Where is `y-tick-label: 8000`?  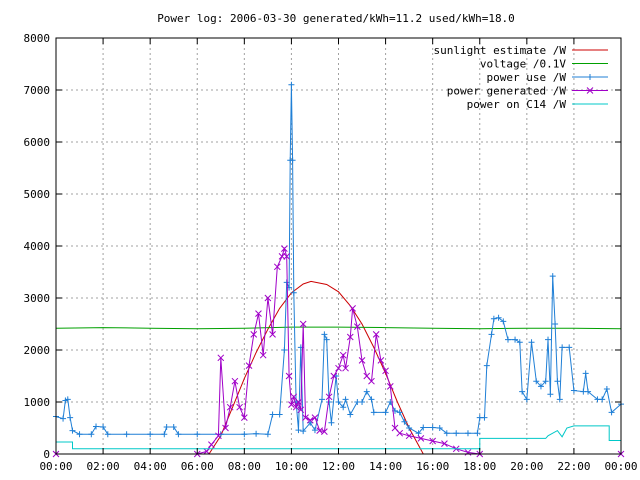 y-tick-label: 8000 is located at coordinates (37, 38).